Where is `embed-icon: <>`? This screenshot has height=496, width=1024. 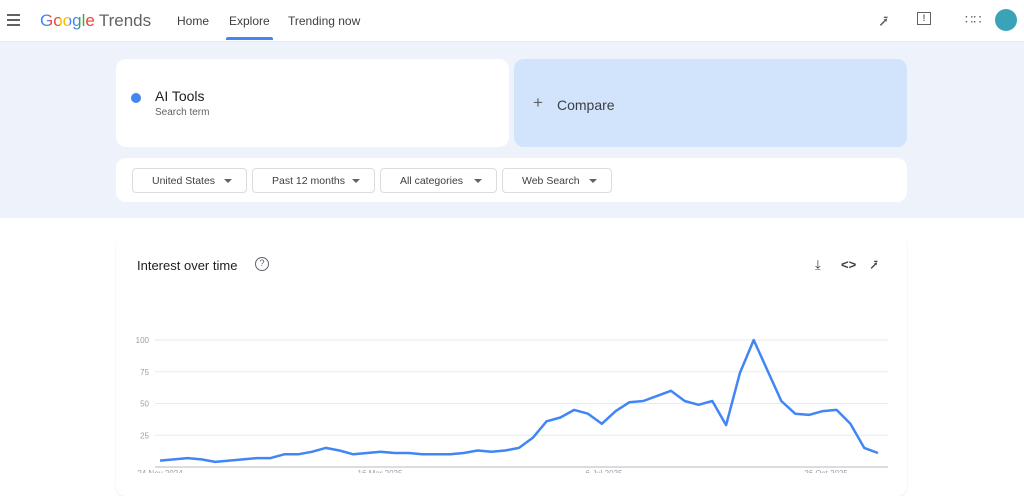 embed-icon: <> is located at coordinates (848, 264).